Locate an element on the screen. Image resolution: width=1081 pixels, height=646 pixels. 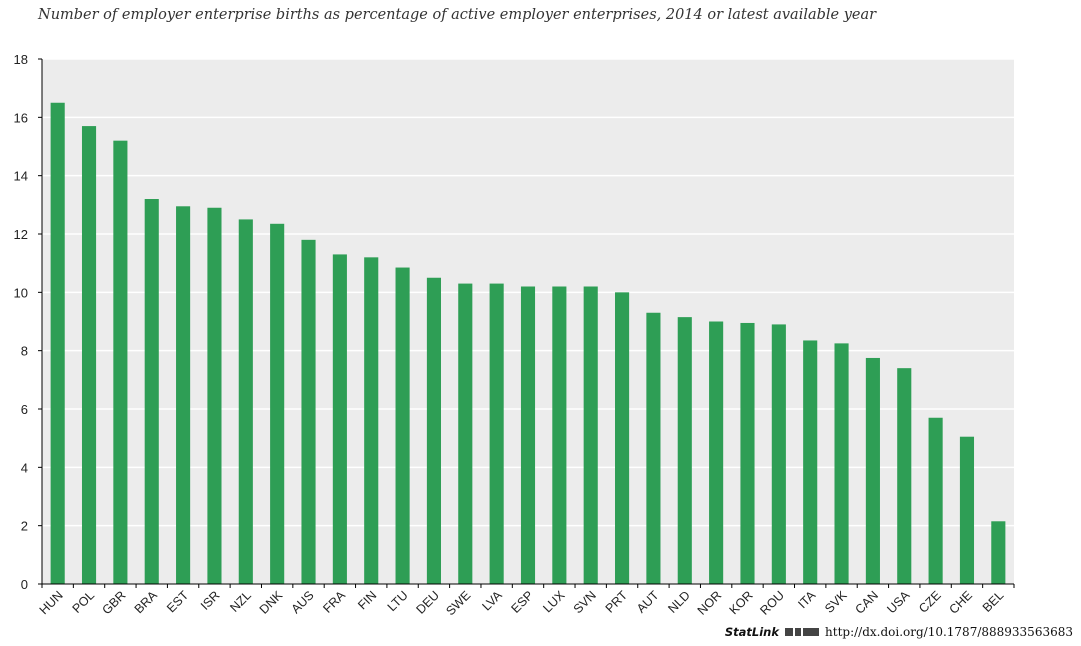
x-tick-label: EST is located at coordinates (177, 601).